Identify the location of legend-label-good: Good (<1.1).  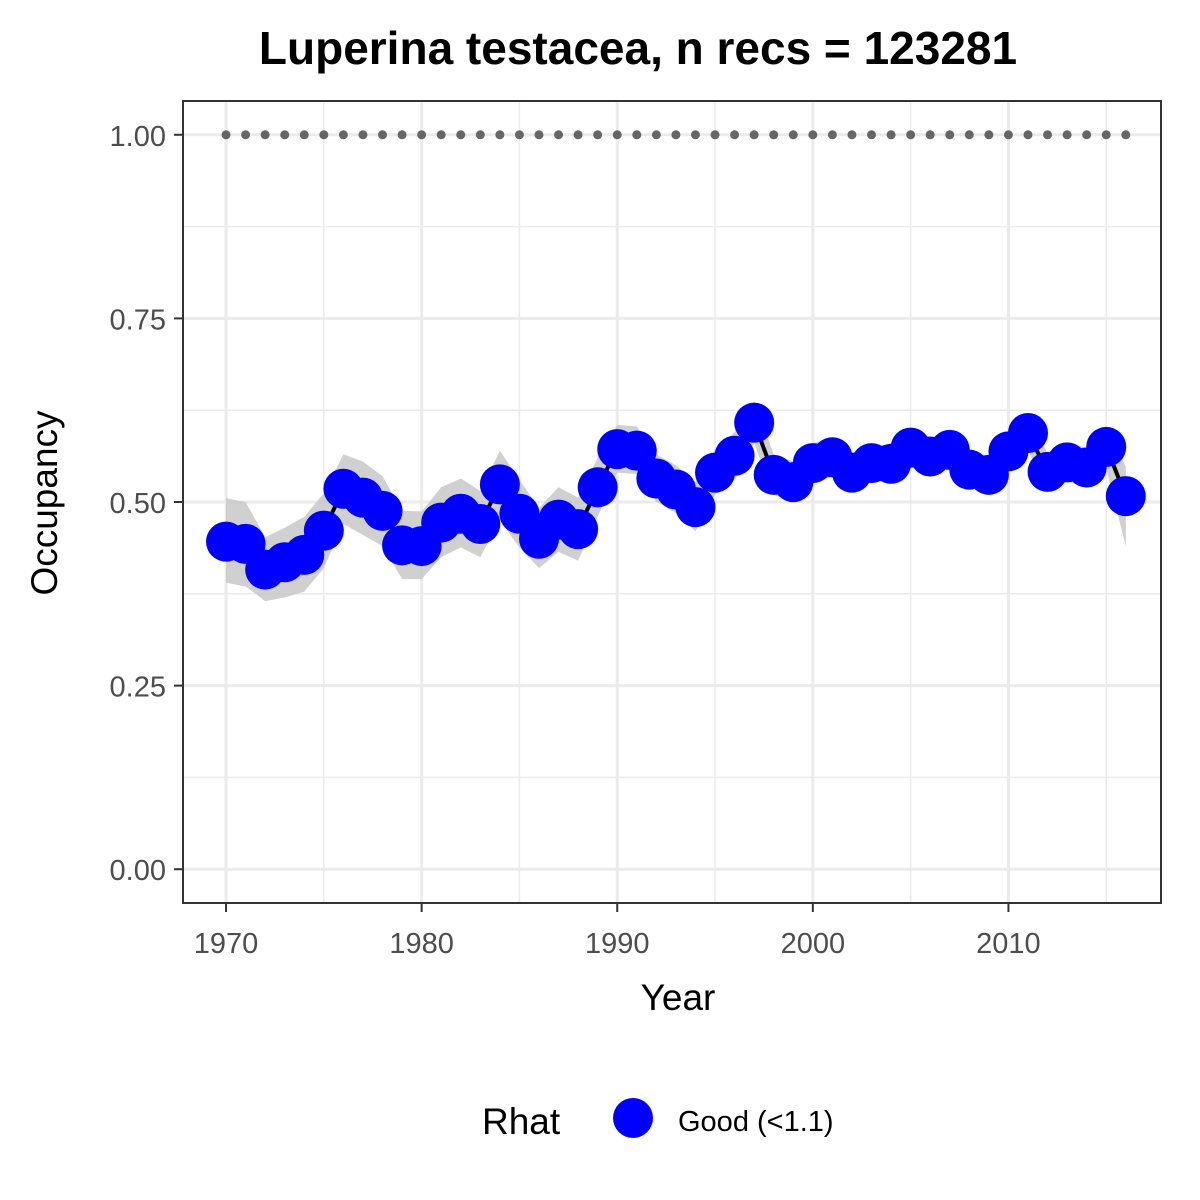
(756, 1122).